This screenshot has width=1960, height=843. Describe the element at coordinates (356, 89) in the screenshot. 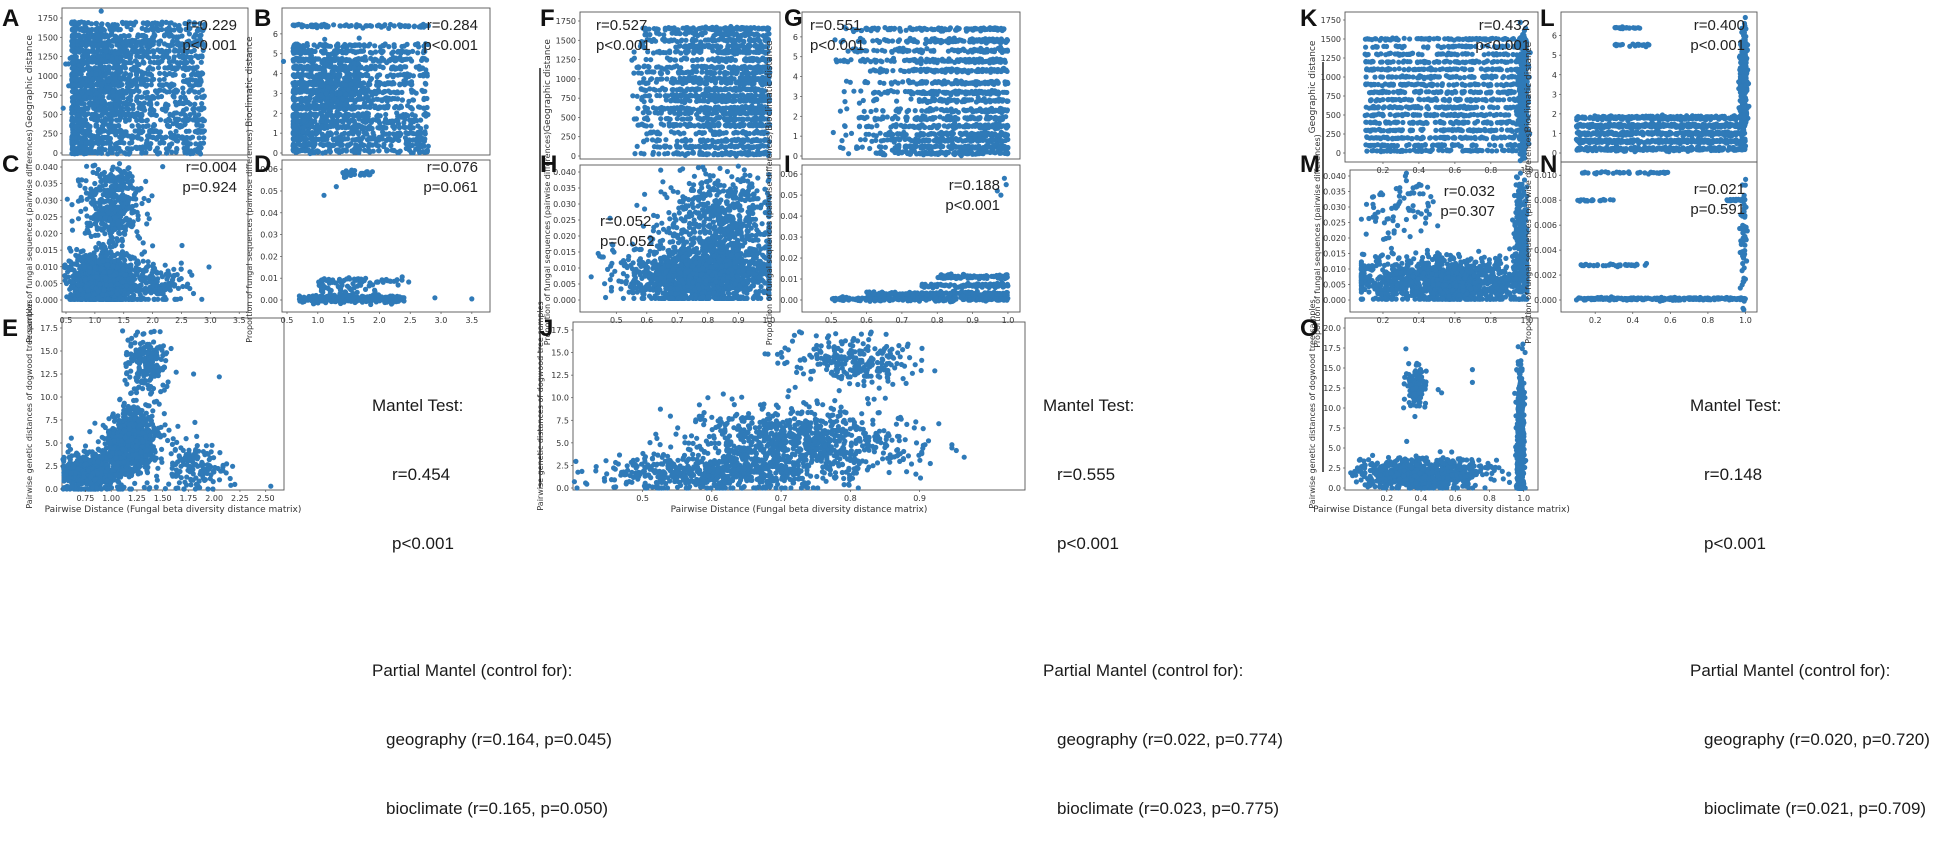

I see `scatter-points` at that location.